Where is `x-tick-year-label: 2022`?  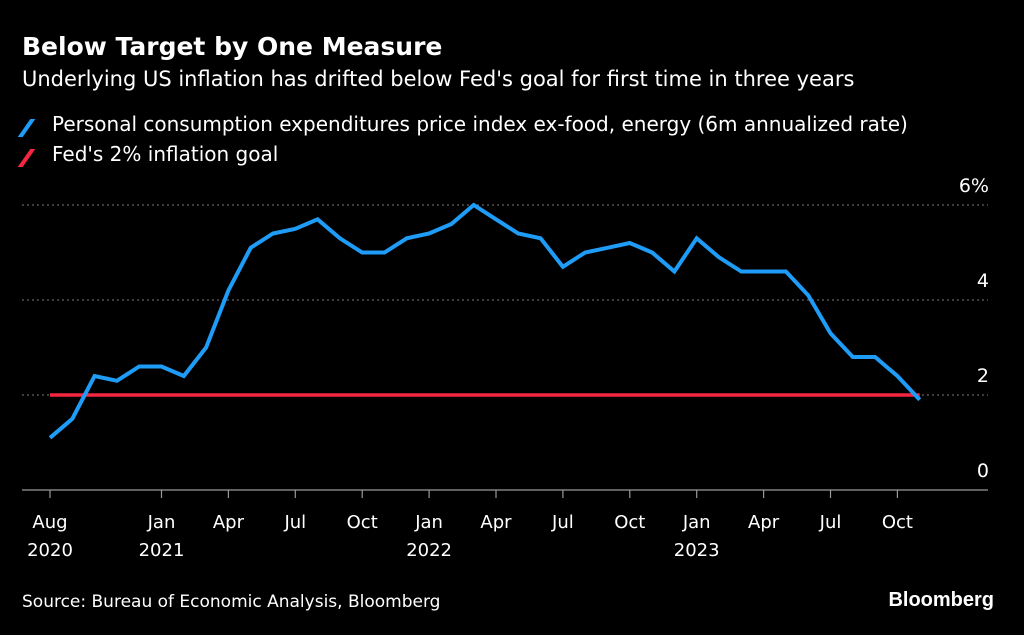
x-tick-year-label: 2022 is located at coordinates (429, 550).